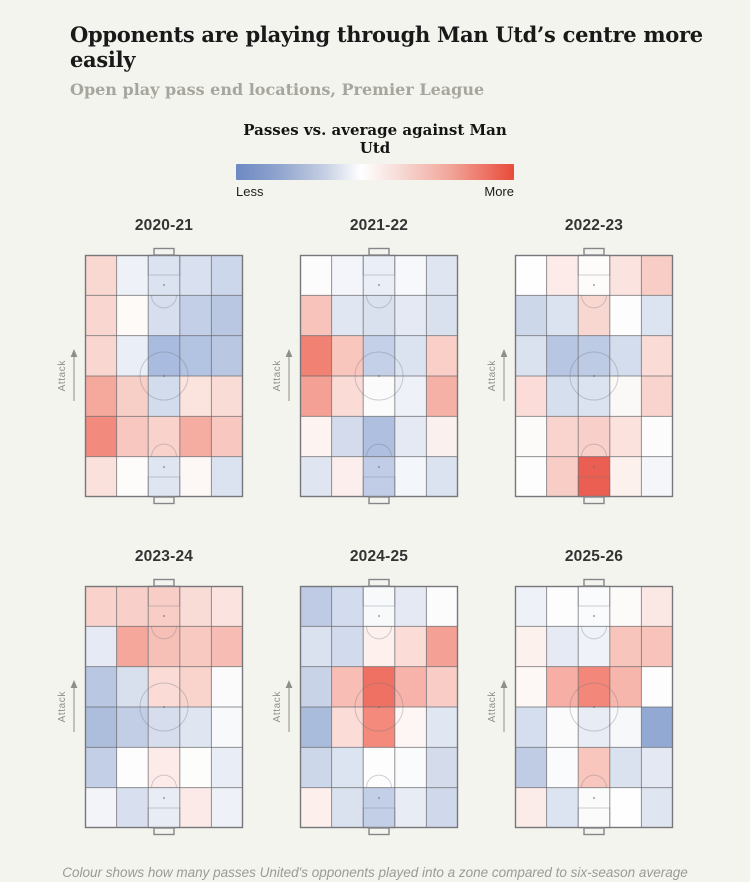 Image resolution: width=750 pixels, height=882 pixels. I want to click on legend-more-label: More, so click(499, 191).